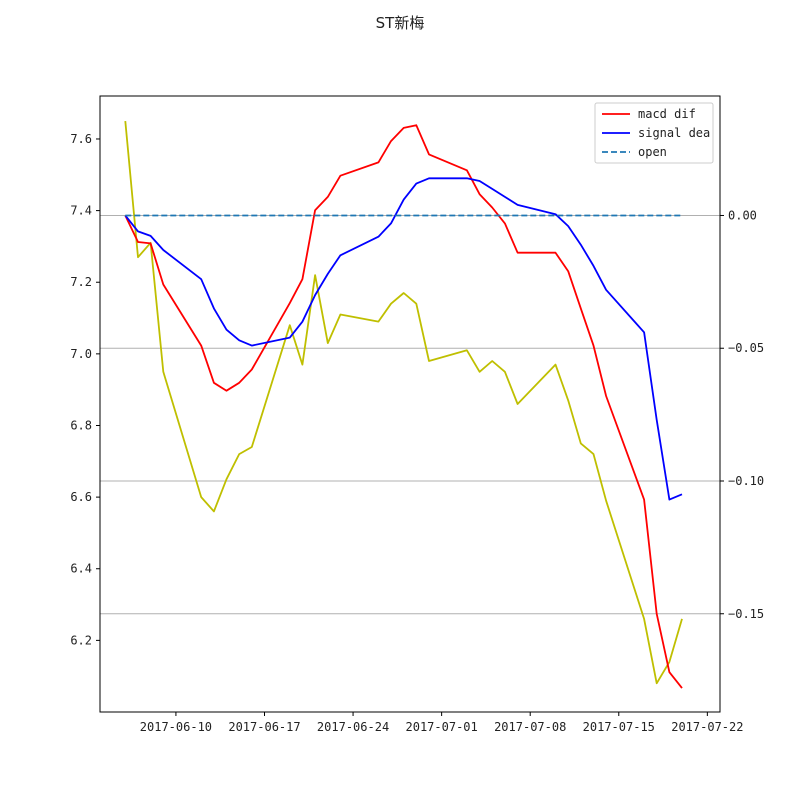 Image resolution: width=800 pixels, height=800 pixels. Describe the element at coordinates (652, 152) in the screenshot. I see `legend-label: open` at that location.